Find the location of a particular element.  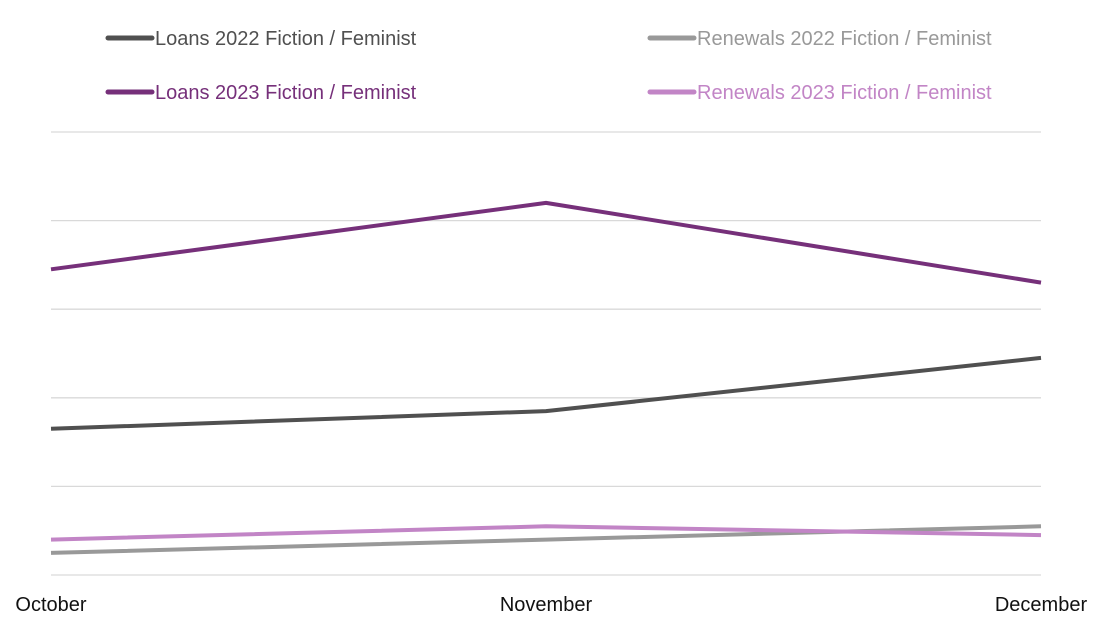

legend-item: Loans 2023 Fiction / Feminist is located at coordinates (261, 93).